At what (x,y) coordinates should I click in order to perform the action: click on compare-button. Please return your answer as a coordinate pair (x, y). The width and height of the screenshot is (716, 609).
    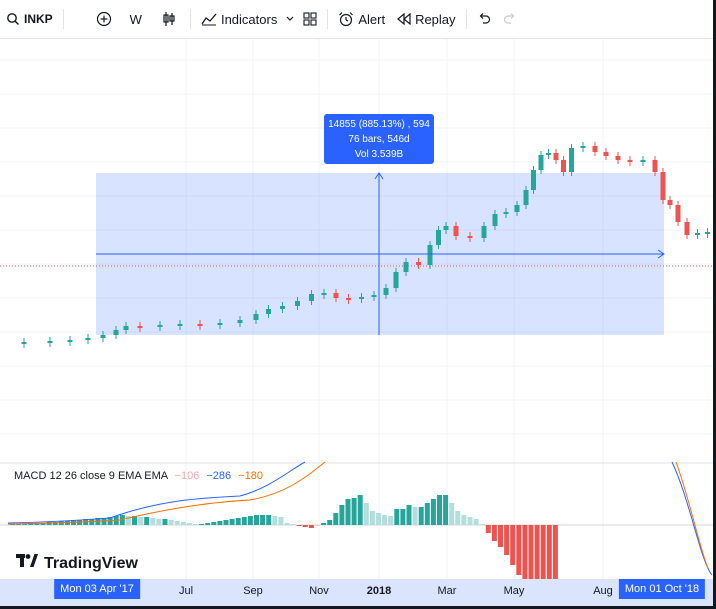
    Looking at the image, I should click on (104, 19).